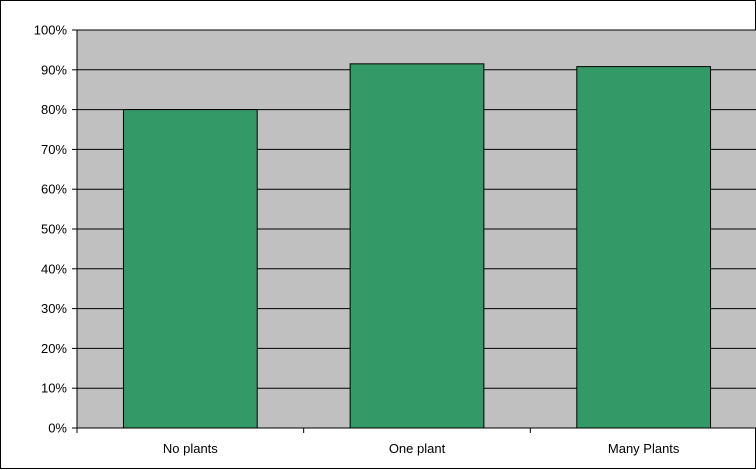 The image size is (756, 470). Describe the element at coordinates (54, 268) in the screenshot. I see `y-tick-label: 40%` at that location.